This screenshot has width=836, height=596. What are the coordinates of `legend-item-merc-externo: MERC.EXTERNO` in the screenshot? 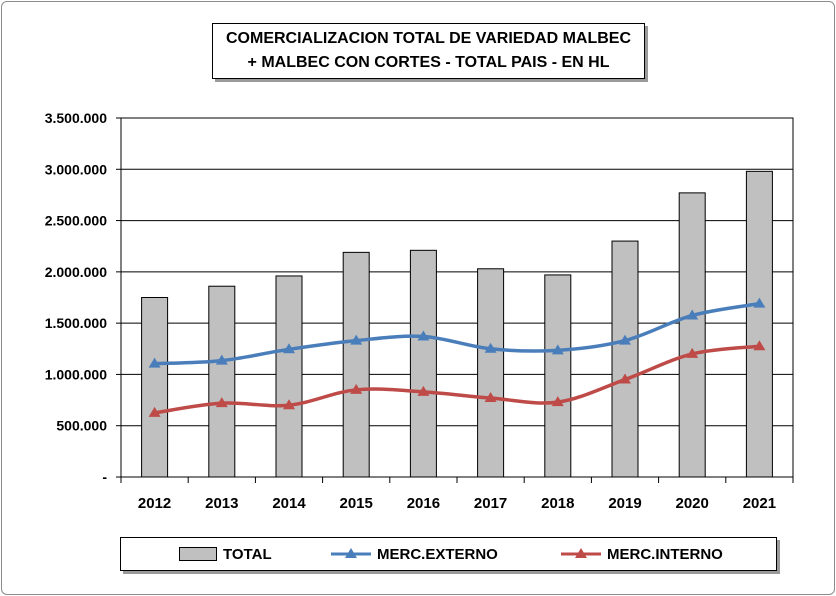 It's located at (414, 554).